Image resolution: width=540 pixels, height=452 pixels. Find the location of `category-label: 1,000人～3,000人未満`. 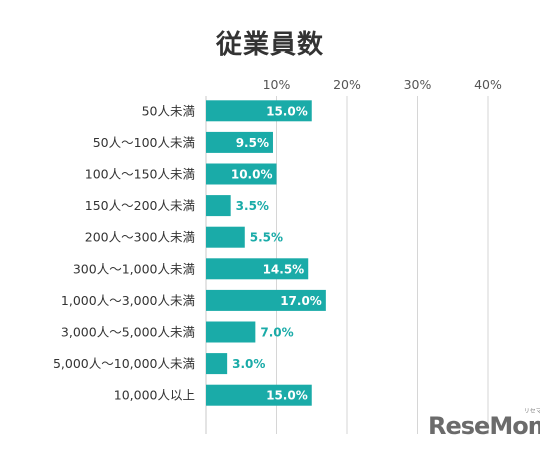

category-label: 1,000人～3,000人未満 is located at coordinates (128, 300).